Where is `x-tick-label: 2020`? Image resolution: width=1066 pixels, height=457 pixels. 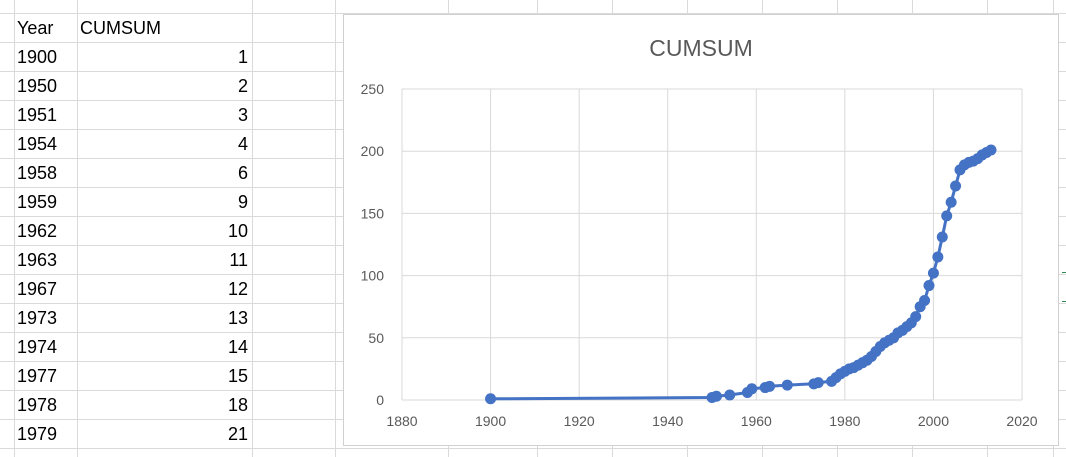
x-tick-label: 2020 is located at coordinates (1021, 421).